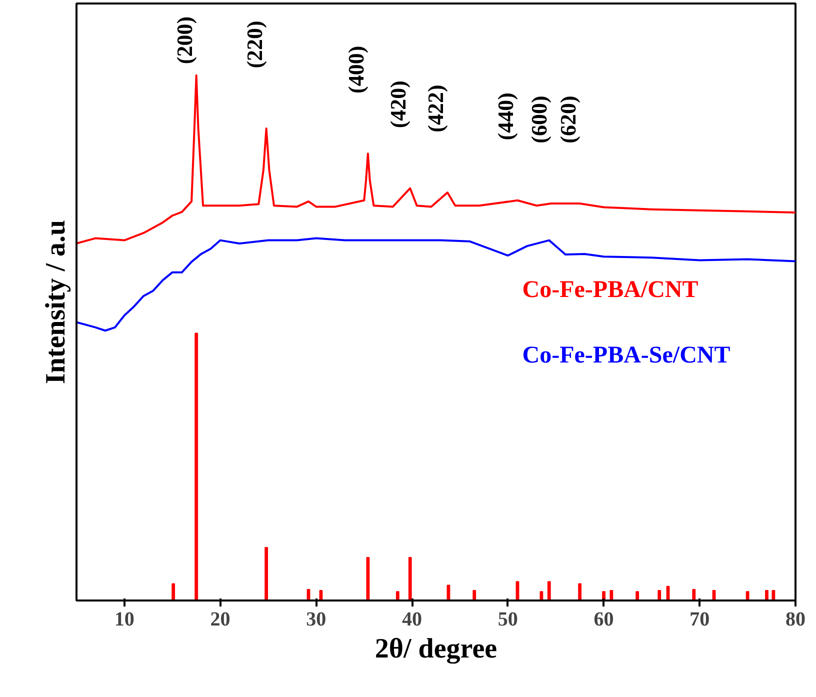 This screenshot has height=697, width=816. Describe the element at coordinates (436, 649) in the screenshot. I see `x-axis-title: 2θ/ degree` at that location.